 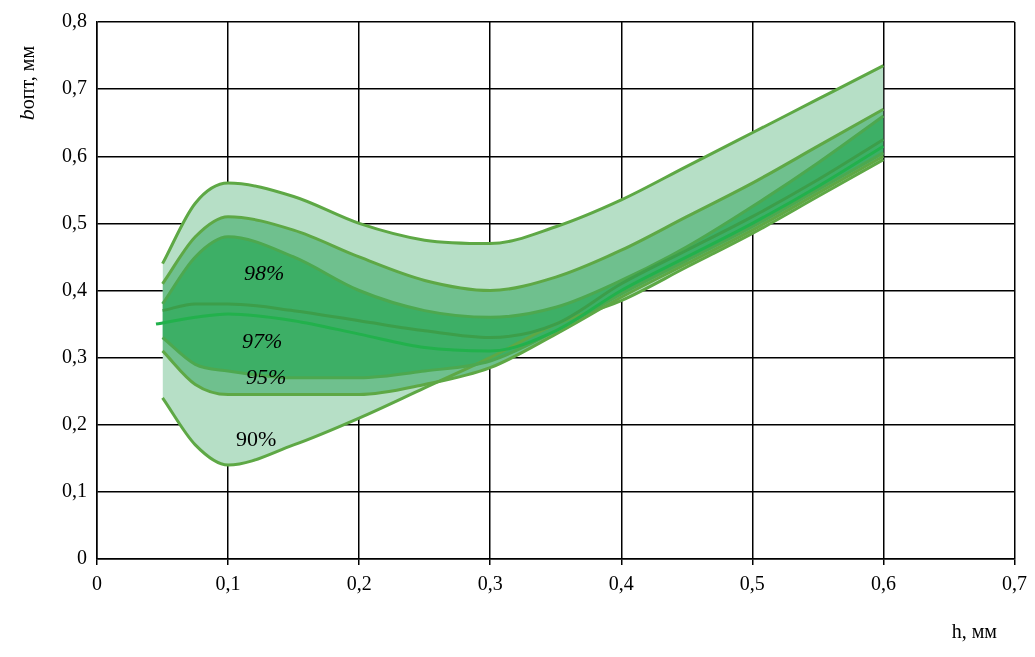 What do you see at coordinates (974, 631) in the screenshot?
I see `x-axis-title: h, мм` at bounding box center [974, 631].